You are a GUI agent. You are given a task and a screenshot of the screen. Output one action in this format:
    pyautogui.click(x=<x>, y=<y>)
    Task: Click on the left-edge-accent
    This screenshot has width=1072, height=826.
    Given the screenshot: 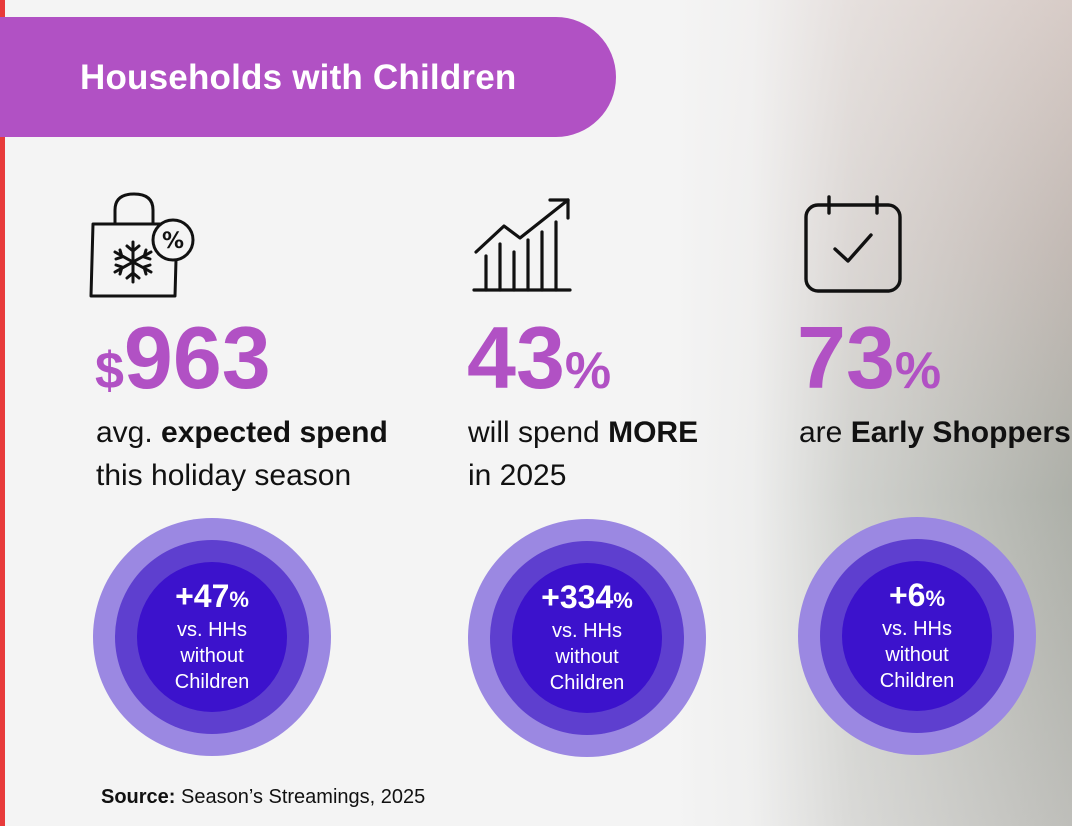 What is the action you would take?
    pyautogui.click(x=2, y=413)
    